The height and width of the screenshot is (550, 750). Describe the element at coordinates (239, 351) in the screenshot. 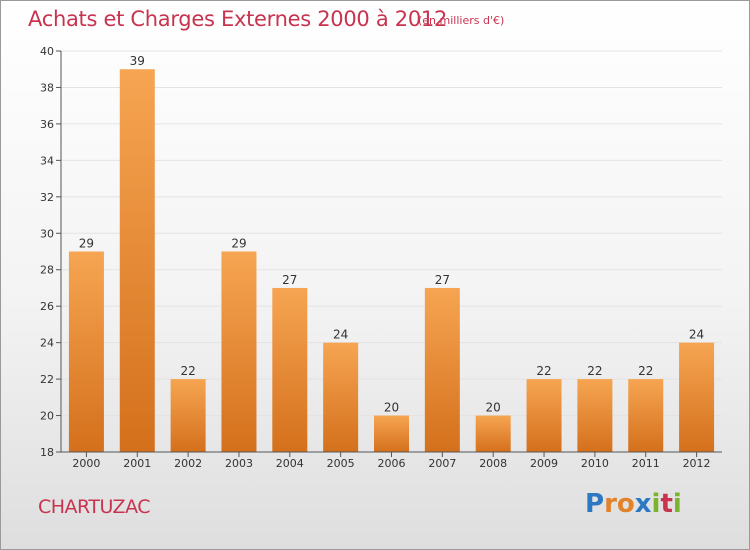

I see `bar-2003` at that location.